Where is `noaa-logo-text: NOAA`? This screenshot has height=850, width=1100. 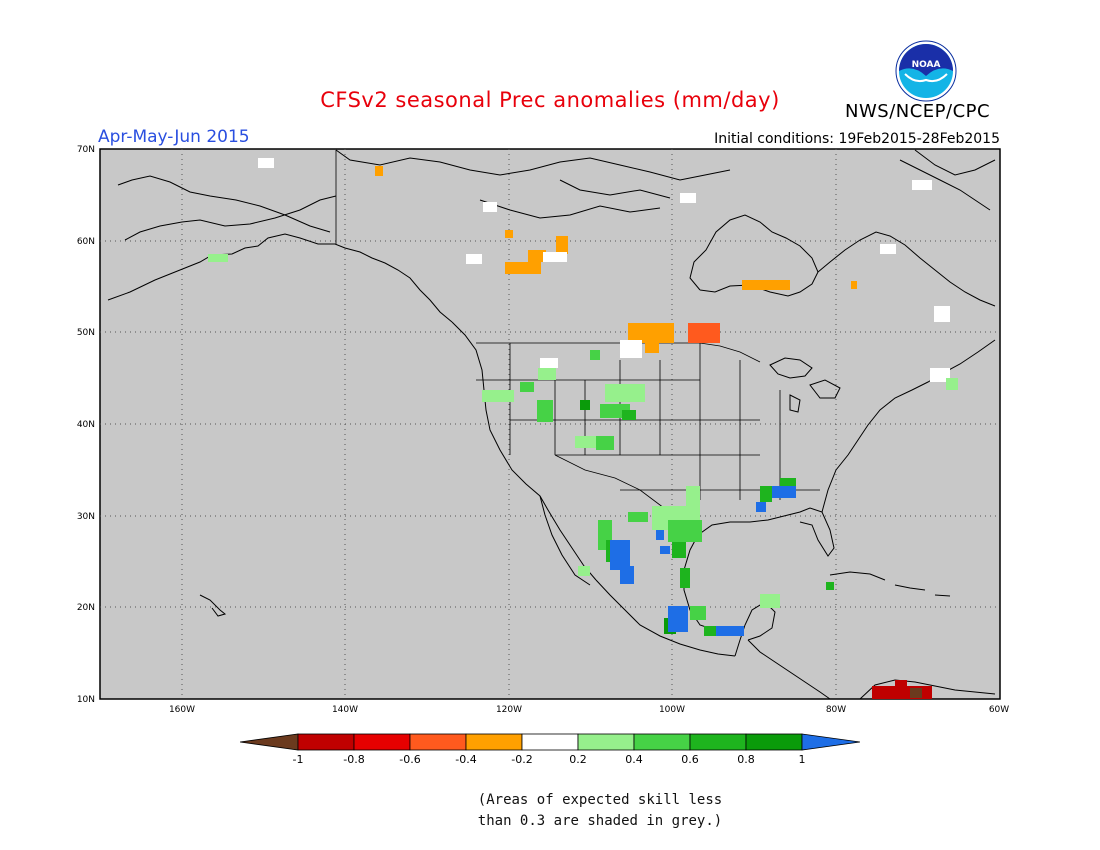
noaa-logo-text: NOAA is located at coordinates (926, 65).